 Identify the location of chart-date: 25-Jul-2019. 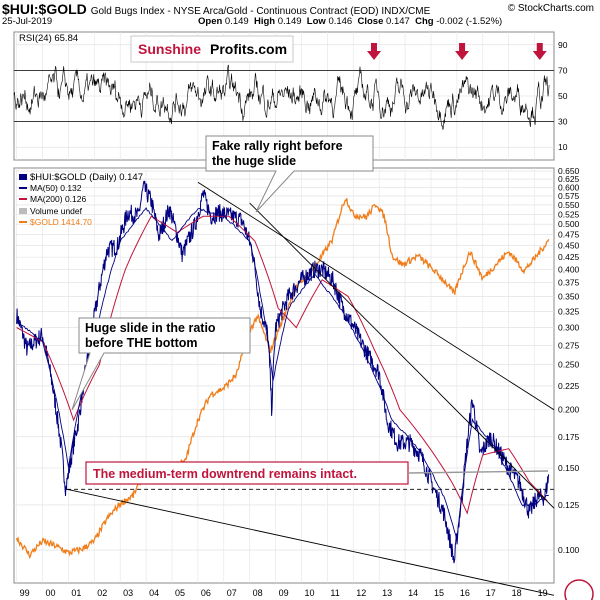
(27, 21).